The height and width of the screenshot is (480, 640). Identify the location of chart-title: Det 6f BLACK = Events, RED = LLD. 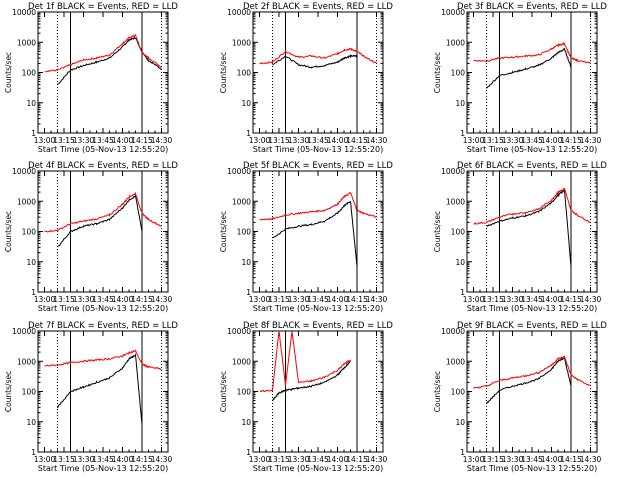
(532, 166).